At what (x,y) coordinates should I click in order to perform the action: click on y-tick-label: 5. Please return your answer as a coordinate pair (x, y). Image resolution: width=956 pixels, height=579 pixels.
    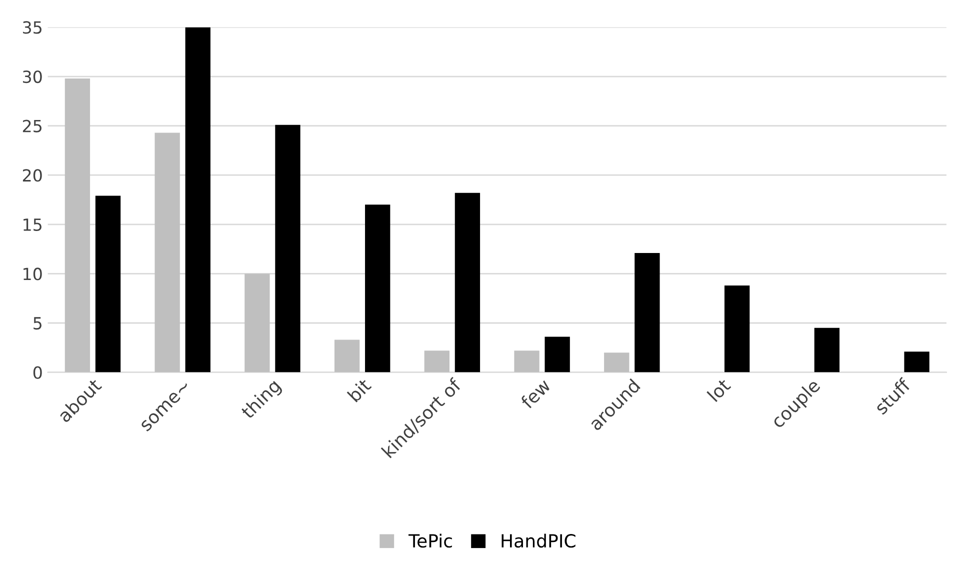
    Looking at the image, I should click on (38, 323).